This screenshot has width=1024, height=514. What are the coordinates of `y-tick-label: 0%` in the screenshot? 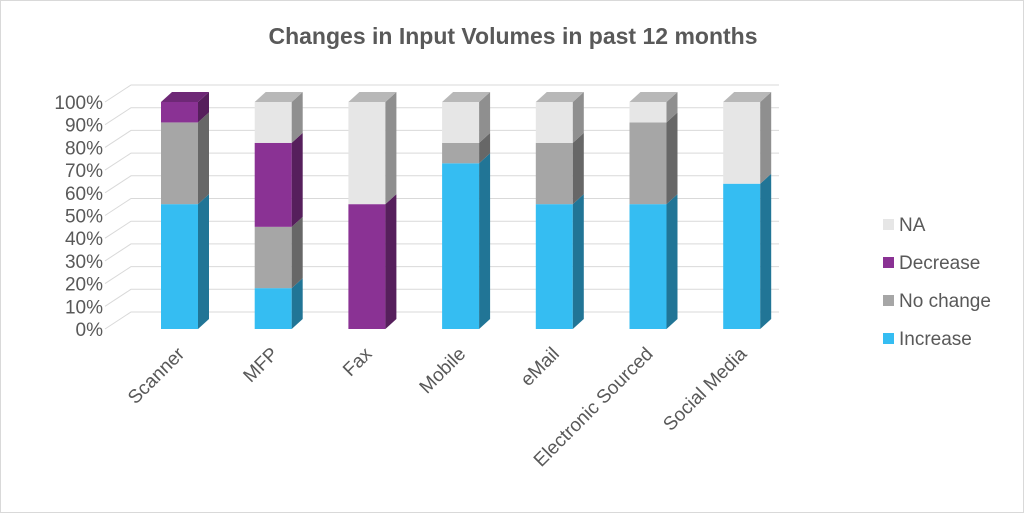 It's located at (90, 330).